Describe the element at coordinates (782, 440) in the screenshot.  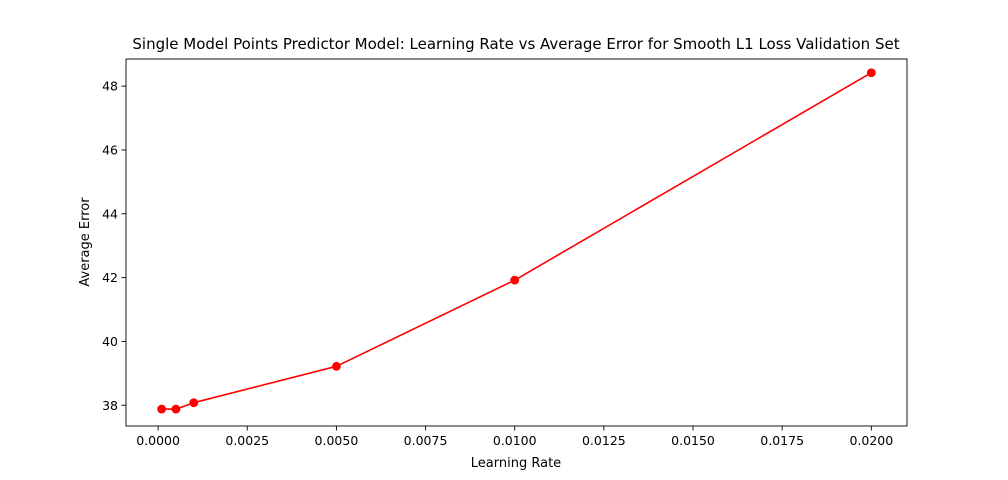
I see `x-tick-label: 0.0175` at that location.